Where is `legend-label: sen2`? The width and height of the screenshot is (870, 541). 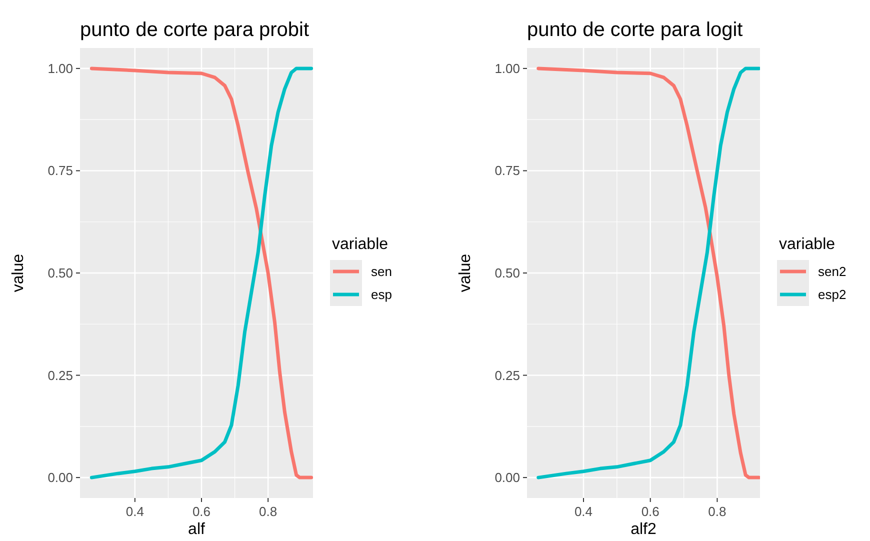
legend-label: sen2 is located at coordinates (832, 271).